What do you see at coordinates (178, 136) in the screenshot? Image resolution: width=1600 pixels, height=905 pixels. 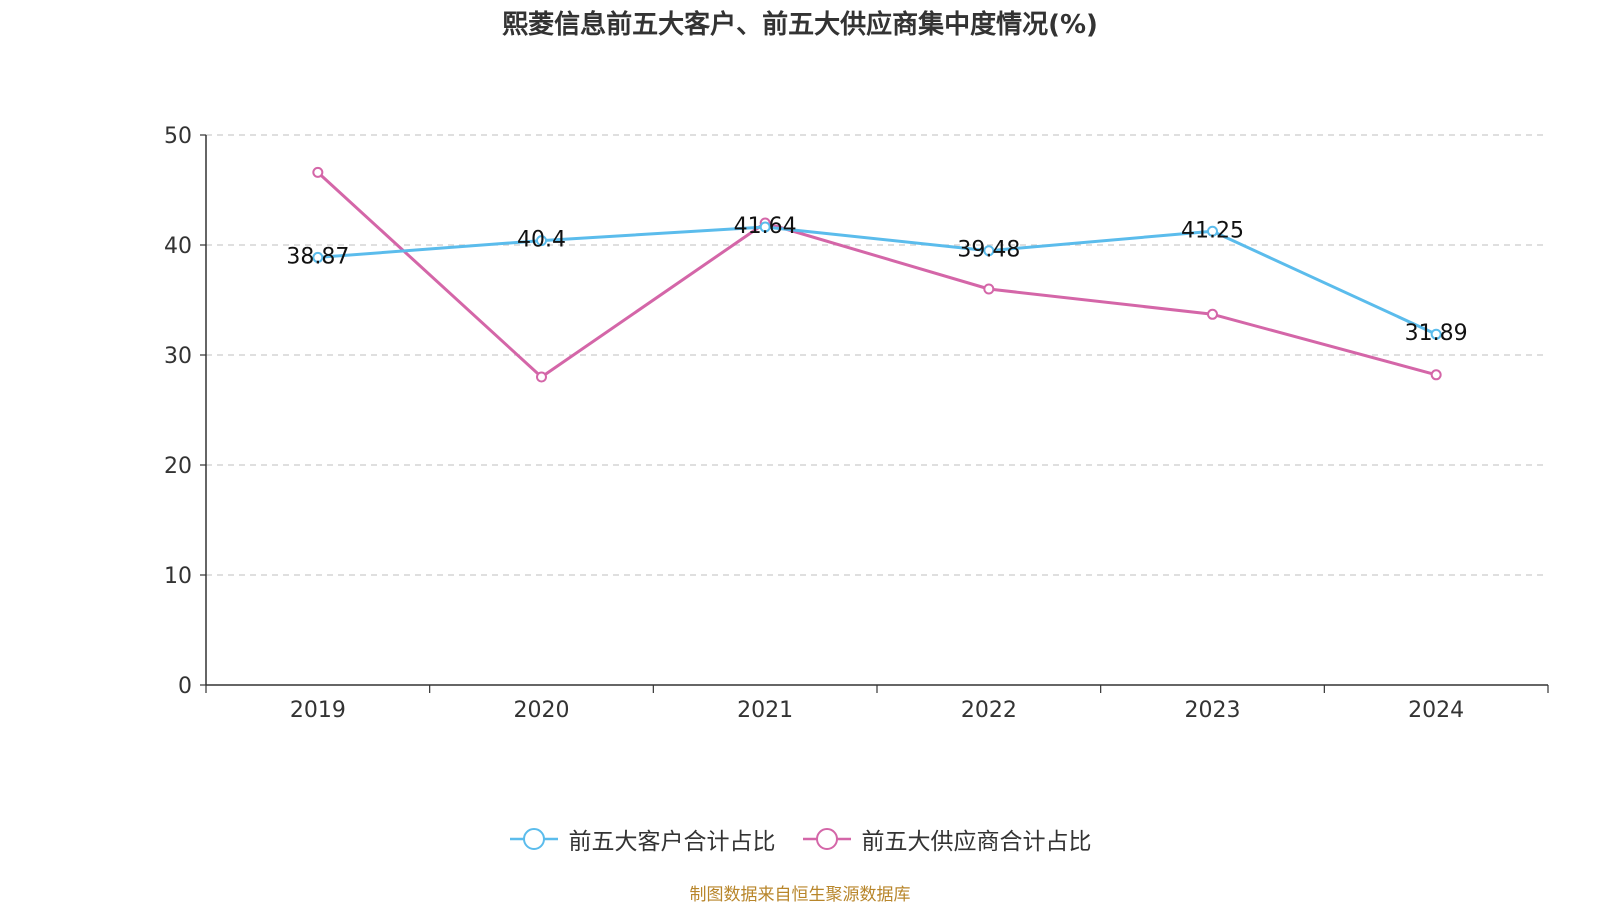 I see `y-tick-label-50: 50` at bounding box center [178, 136].